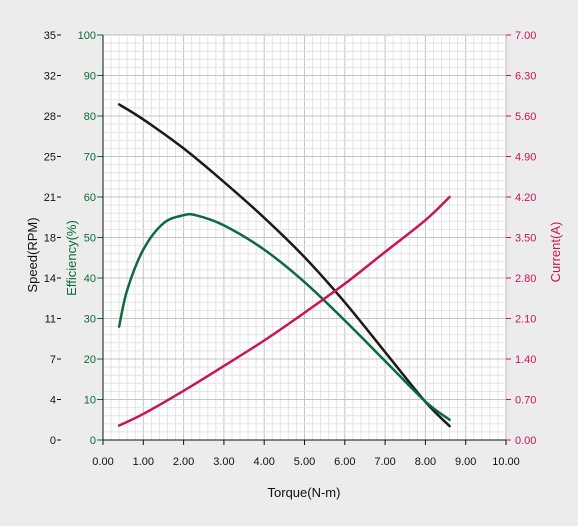 This screenshot has height=526, width=578. What do you see at coordinates (50, 279) in the screenshot?
I see `speed-tick-label: 14` at bounding box center [50, 279].